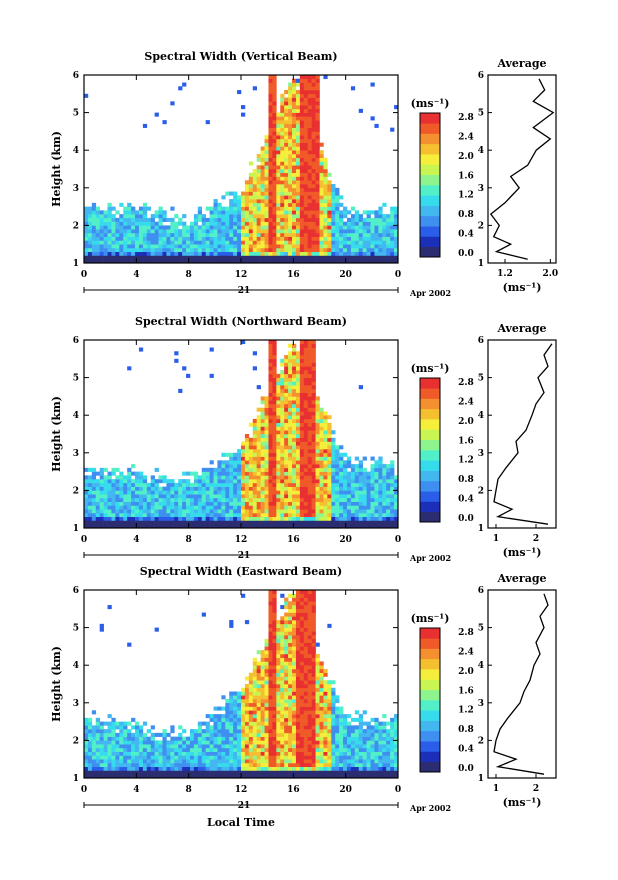 Image resolution: width=618 pixels, height=880 pixels. I want to click on colorbar-swatch, so click(430, 476).